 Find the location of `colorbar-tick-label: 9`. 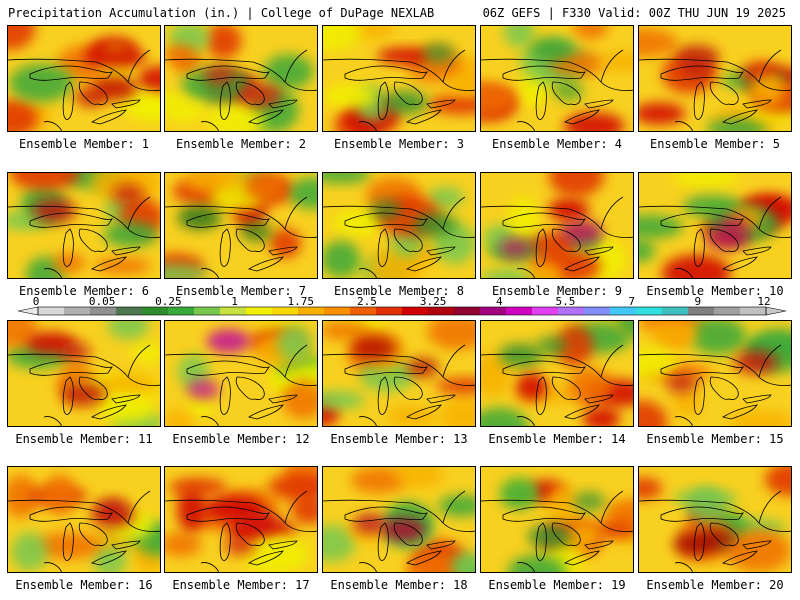

colorbar-tick-label: 9 is located at coordinates (698, 302).